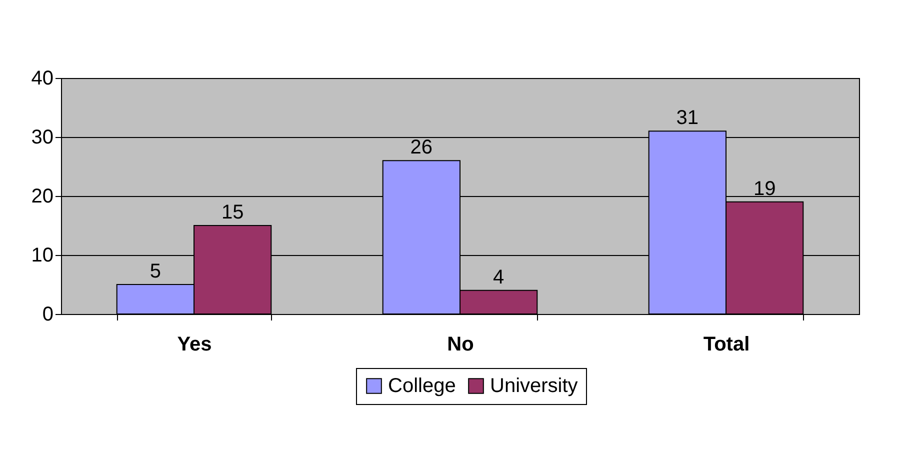 The width and height of the screenshot is (906, 466). I want to click on y-tick-label: 0, so click(48, 315).